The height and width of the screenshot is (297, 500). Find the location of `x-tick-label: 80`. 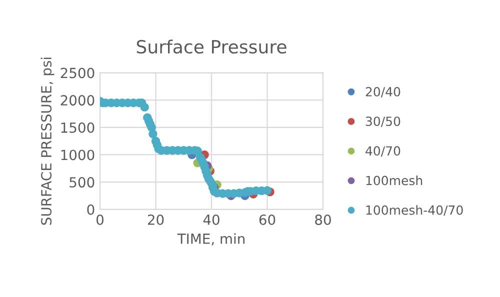

x-tick-label: 80 is located at coordinates (323, 219).